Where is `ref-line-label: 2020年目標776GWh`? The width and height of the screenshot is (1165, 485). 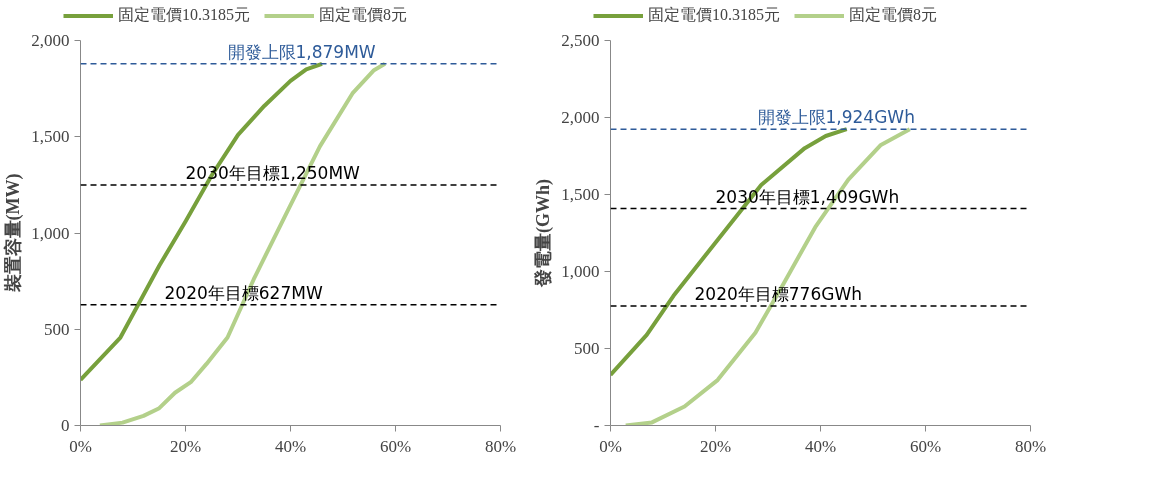
ref-line-label: 2020年目標776GWh is located at coordinates (778, 294).